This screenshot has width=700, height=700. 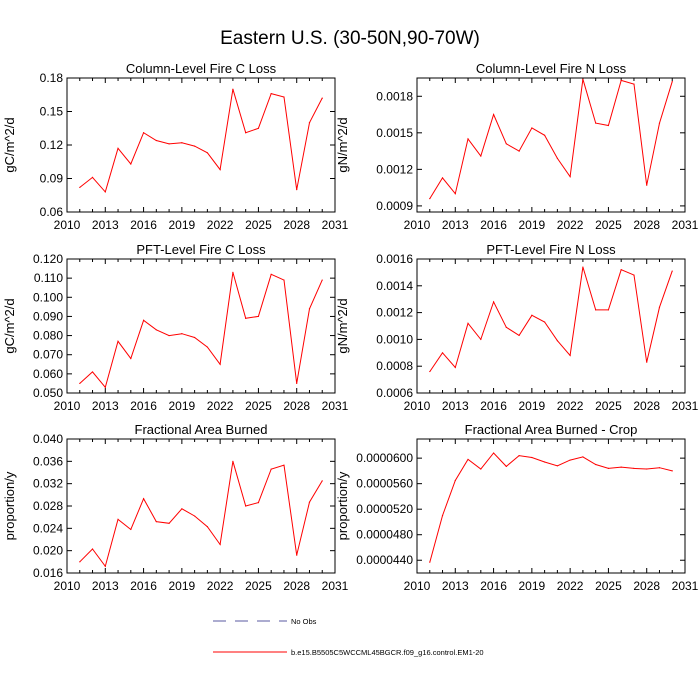 I want to click on y-tick-label: 0.18, so click(x=52, y=78).